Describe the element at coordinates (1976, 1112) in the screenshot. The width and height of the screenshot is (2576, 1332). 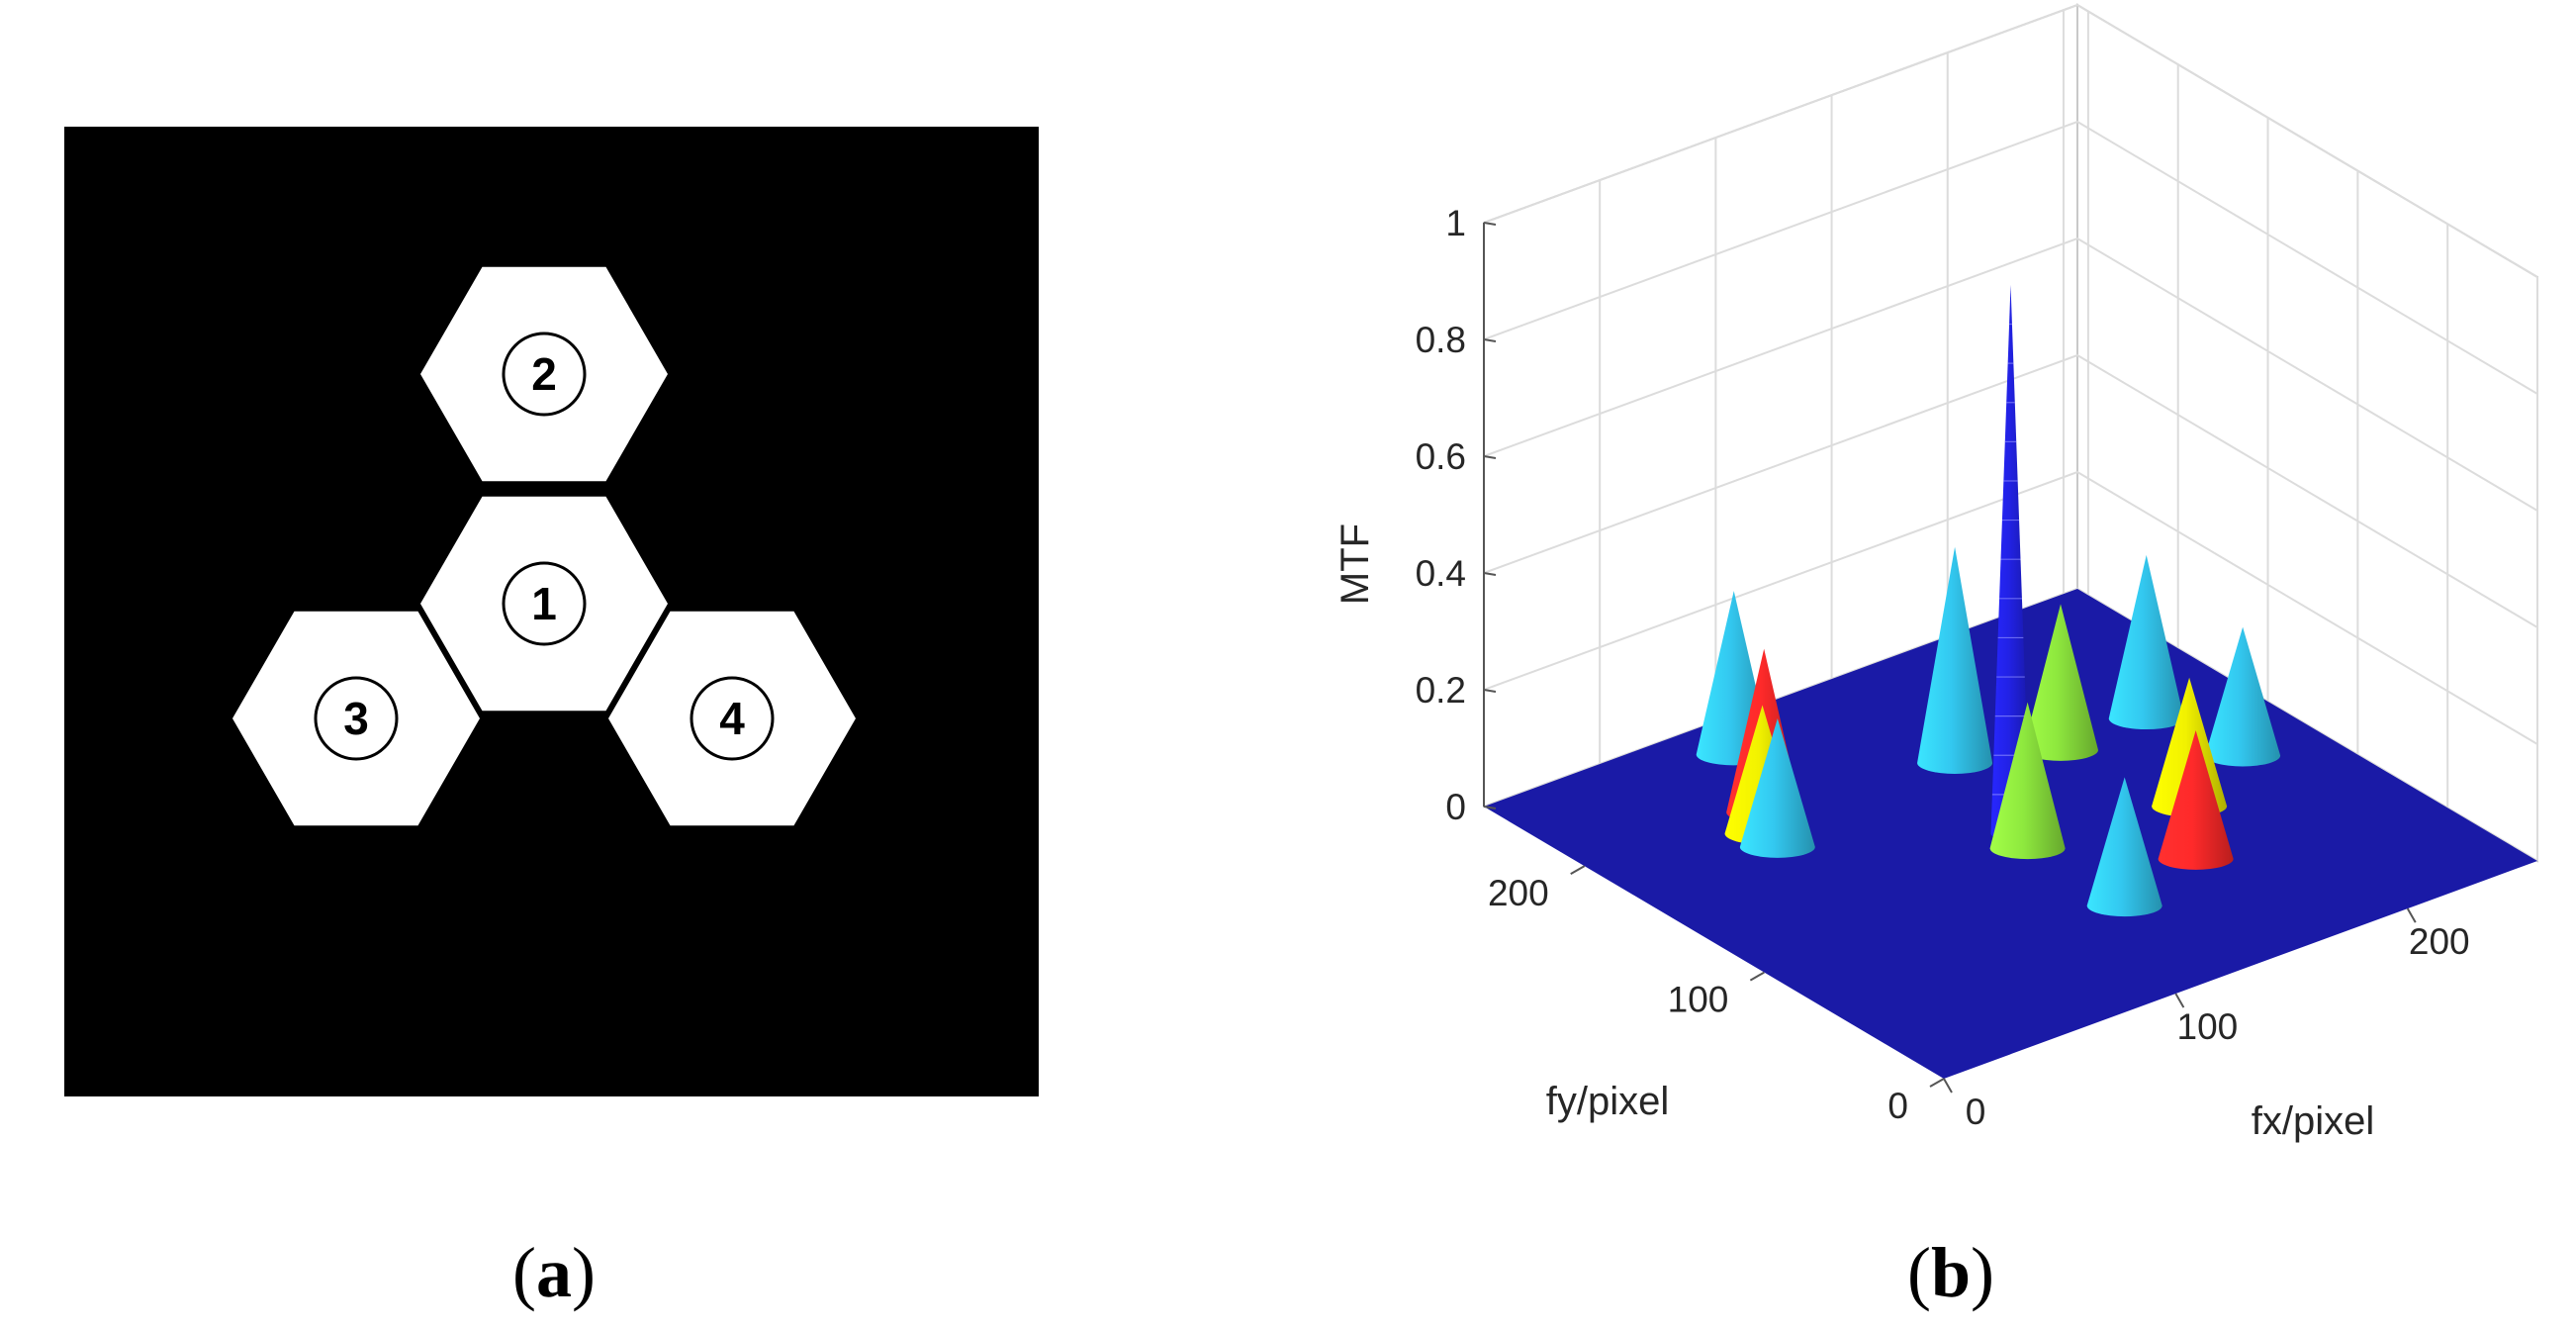
I see `fx-tick-label: 0` at that location.